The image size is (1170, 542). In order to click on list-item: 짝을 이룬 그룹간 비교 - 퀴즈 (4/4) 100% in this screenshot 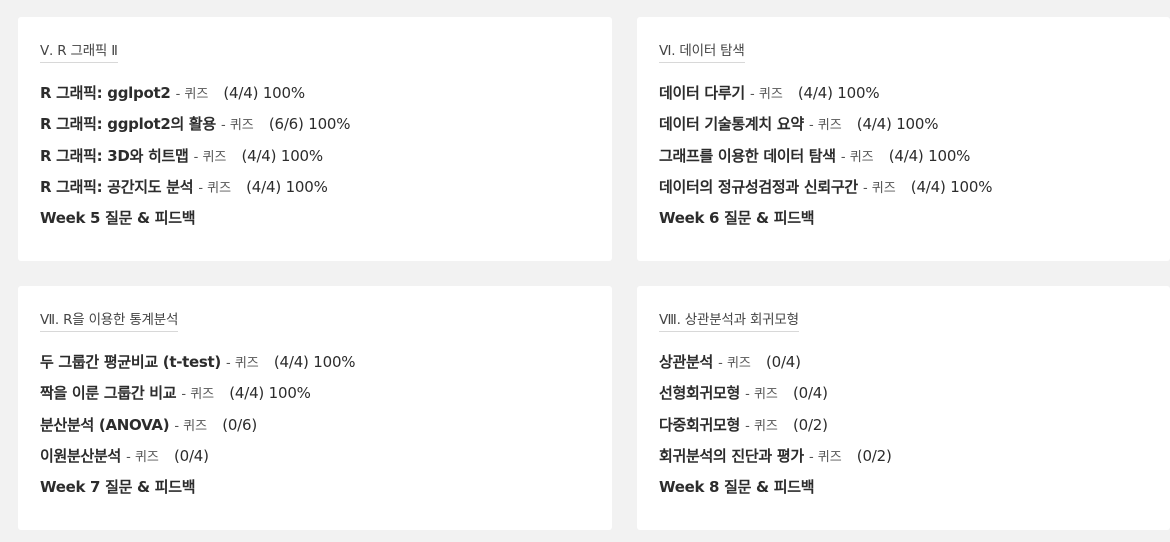, I will do `click(315, 397)`.